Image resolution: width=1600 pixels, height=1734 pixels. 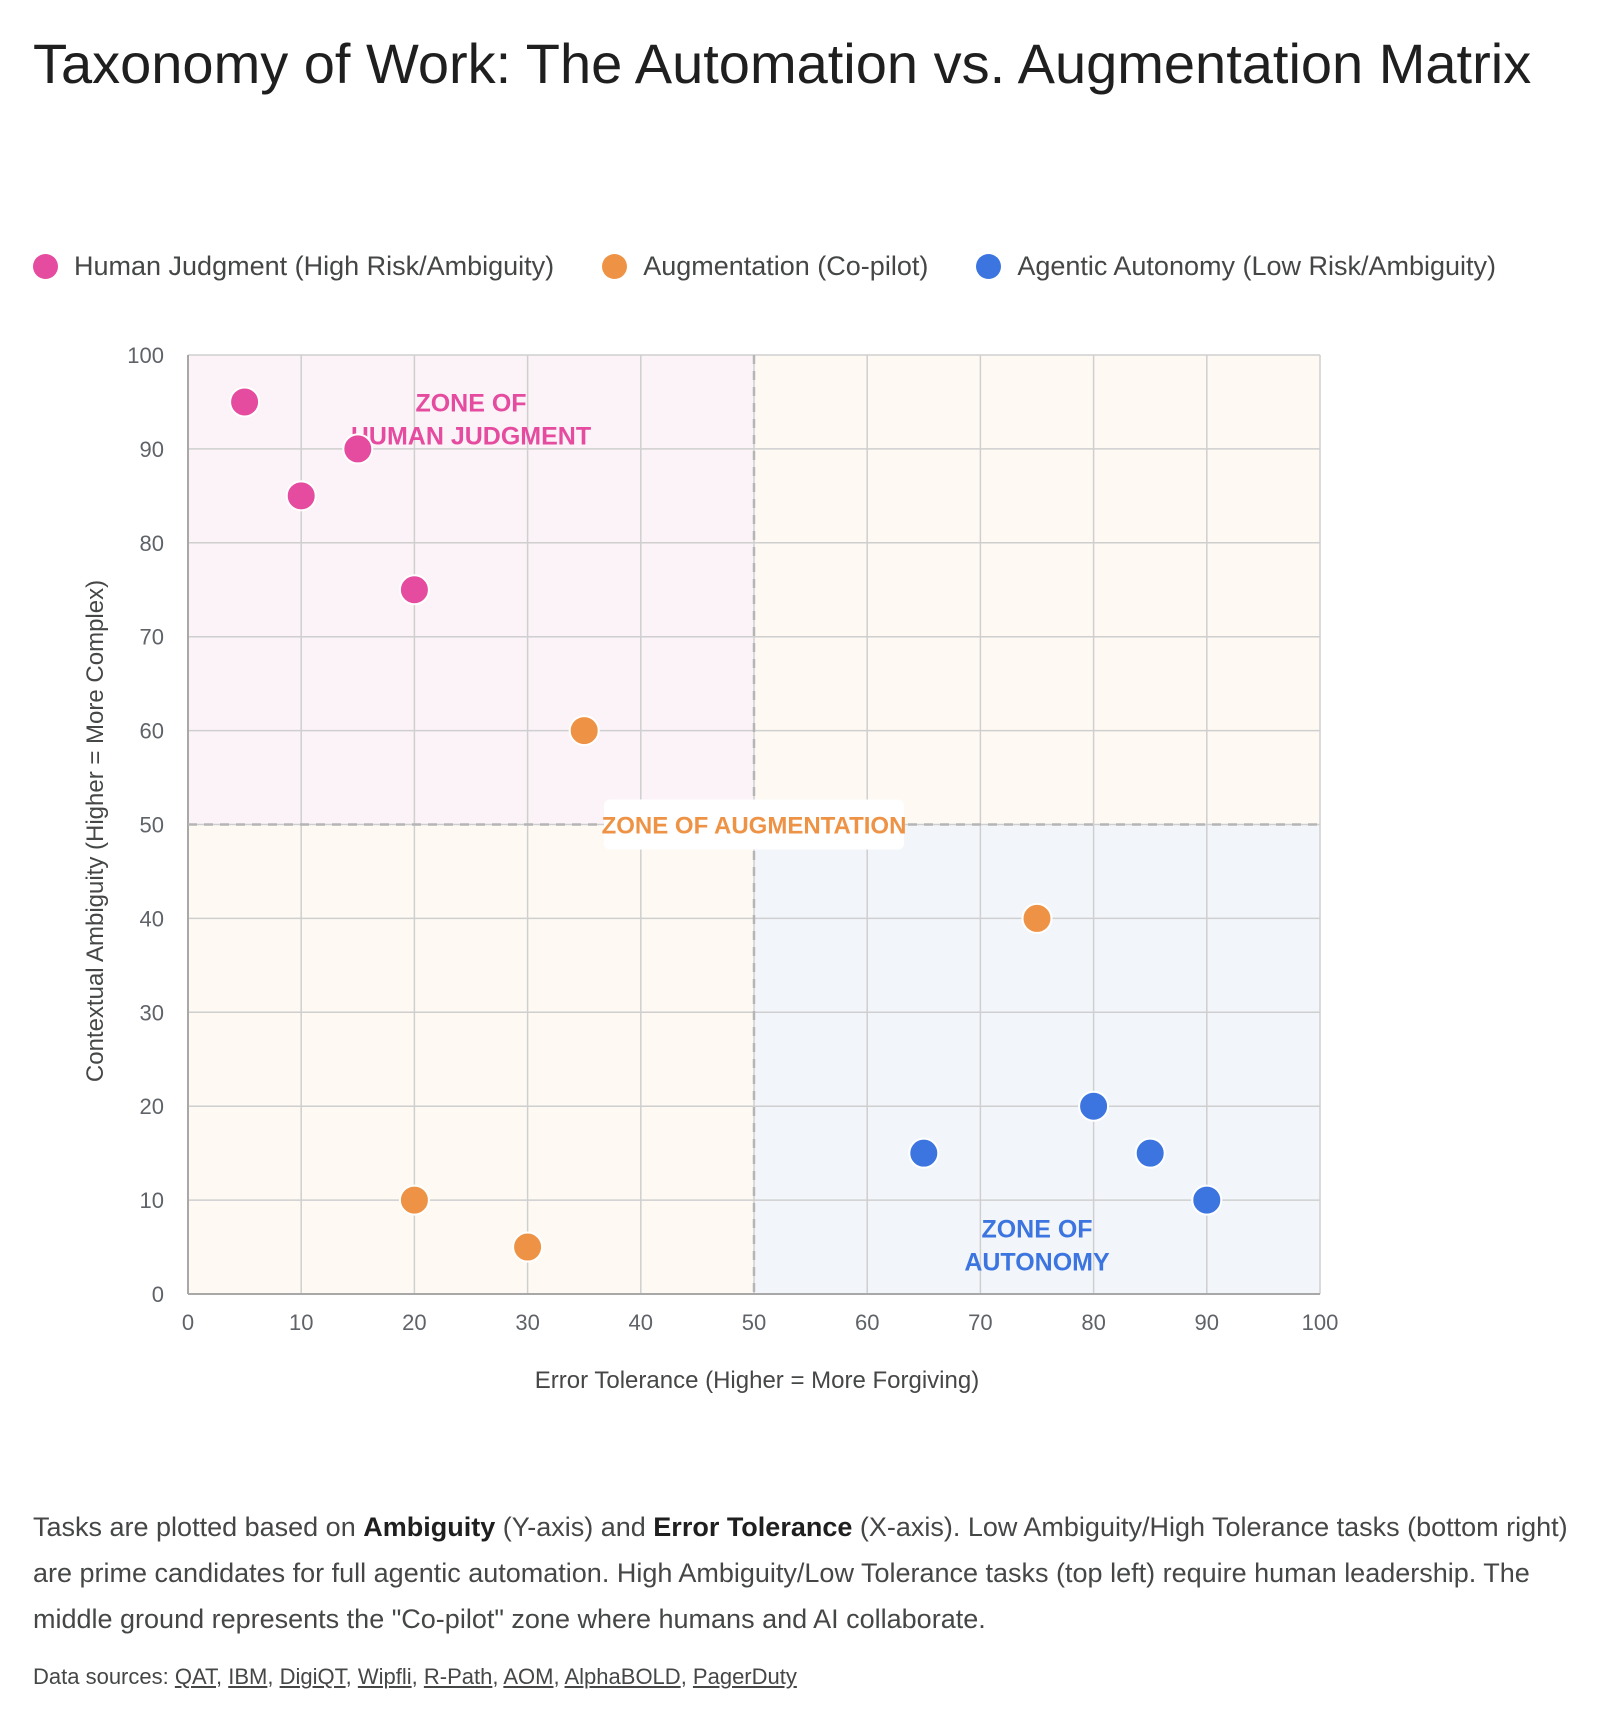 What do you see at coordinates (198, 1527) in the screenshot?
I see `desc-text-1: Tasks are plotted based on` at bounding box center [198, 1527].